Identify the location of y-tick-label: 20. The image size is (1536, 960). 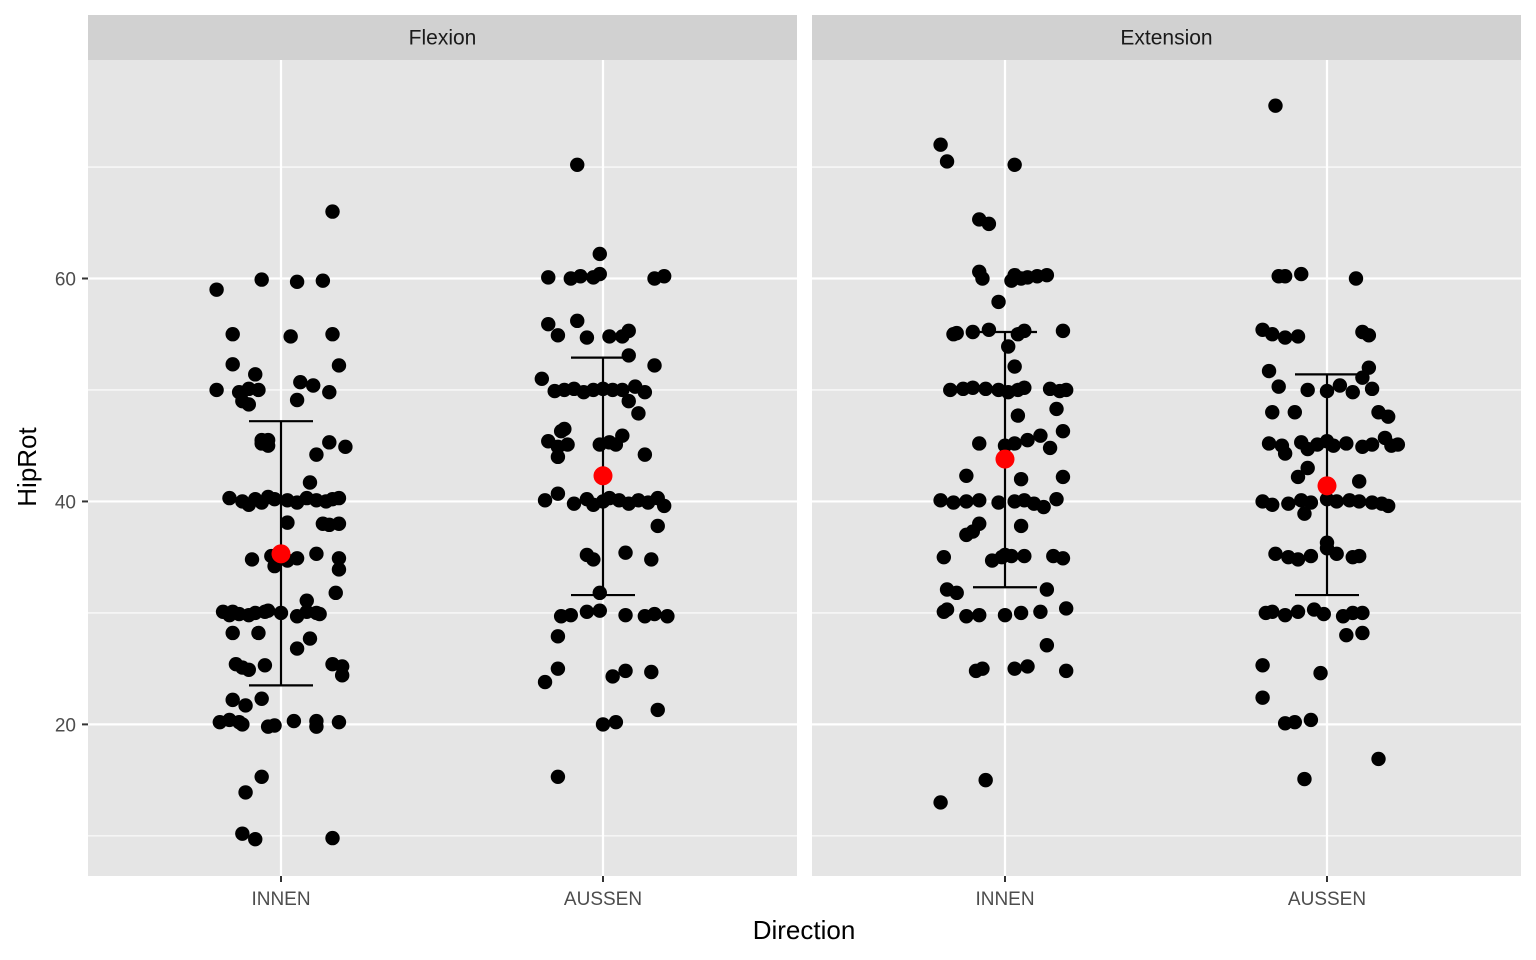
(65, 725).